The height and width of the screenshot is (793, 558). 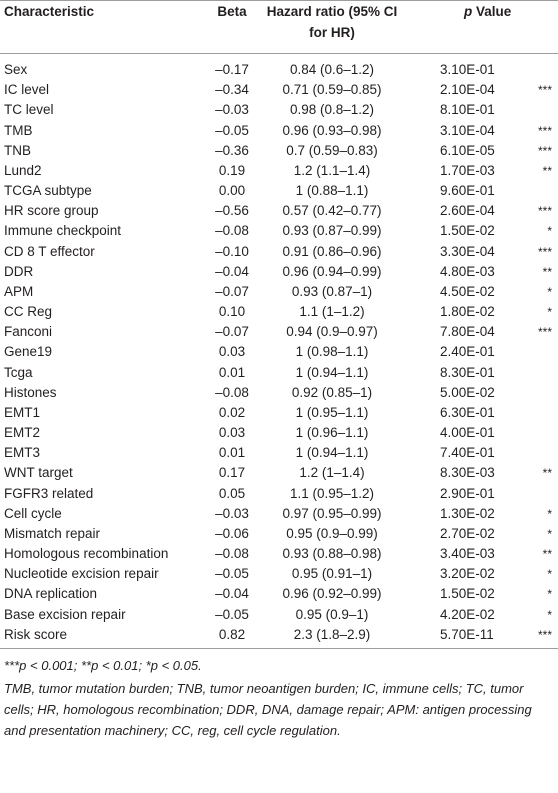 What do you see at coordinates (332, 251) in the screenshot?
I see `hr-cell: 0.91 (0.86–0.96)` at bounding box center [332, 251].